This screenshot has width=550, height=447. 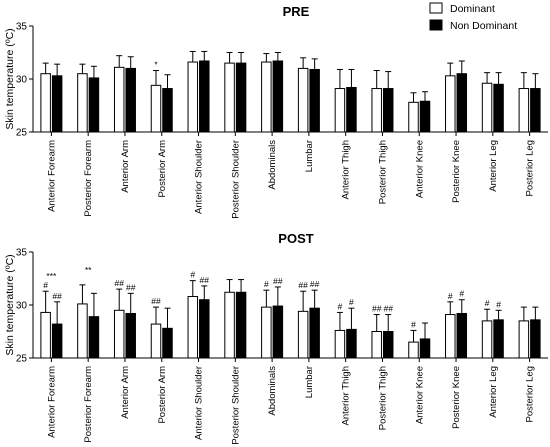 I want to click on x-tick-label: Posterior Leg, so click(x=530, y=168).